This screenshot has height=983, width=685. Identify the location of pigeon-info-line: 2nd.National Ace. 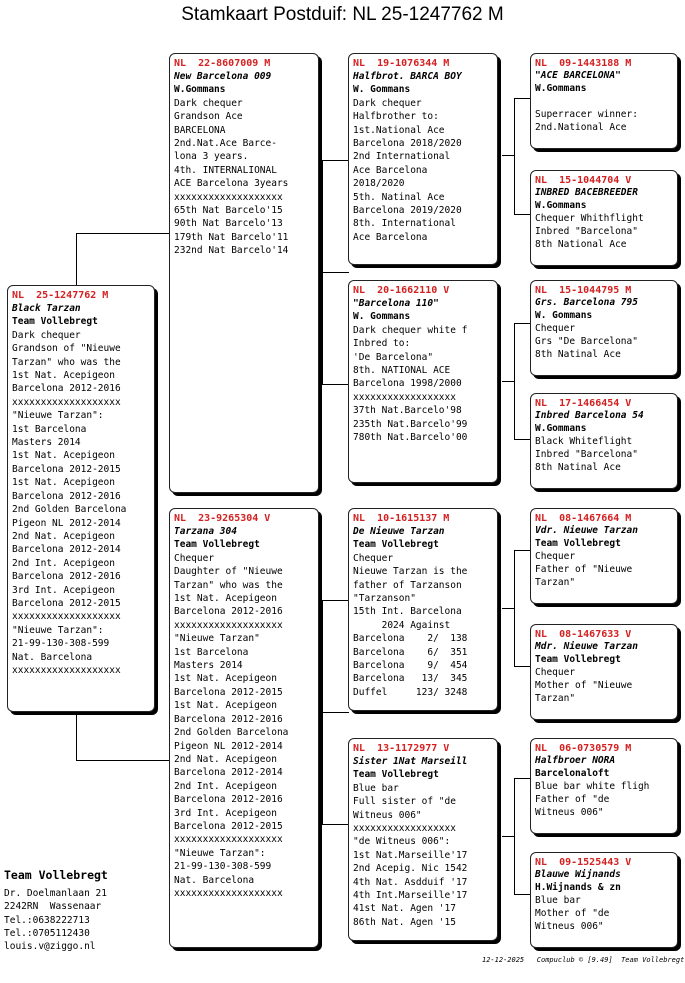
(581, 127).